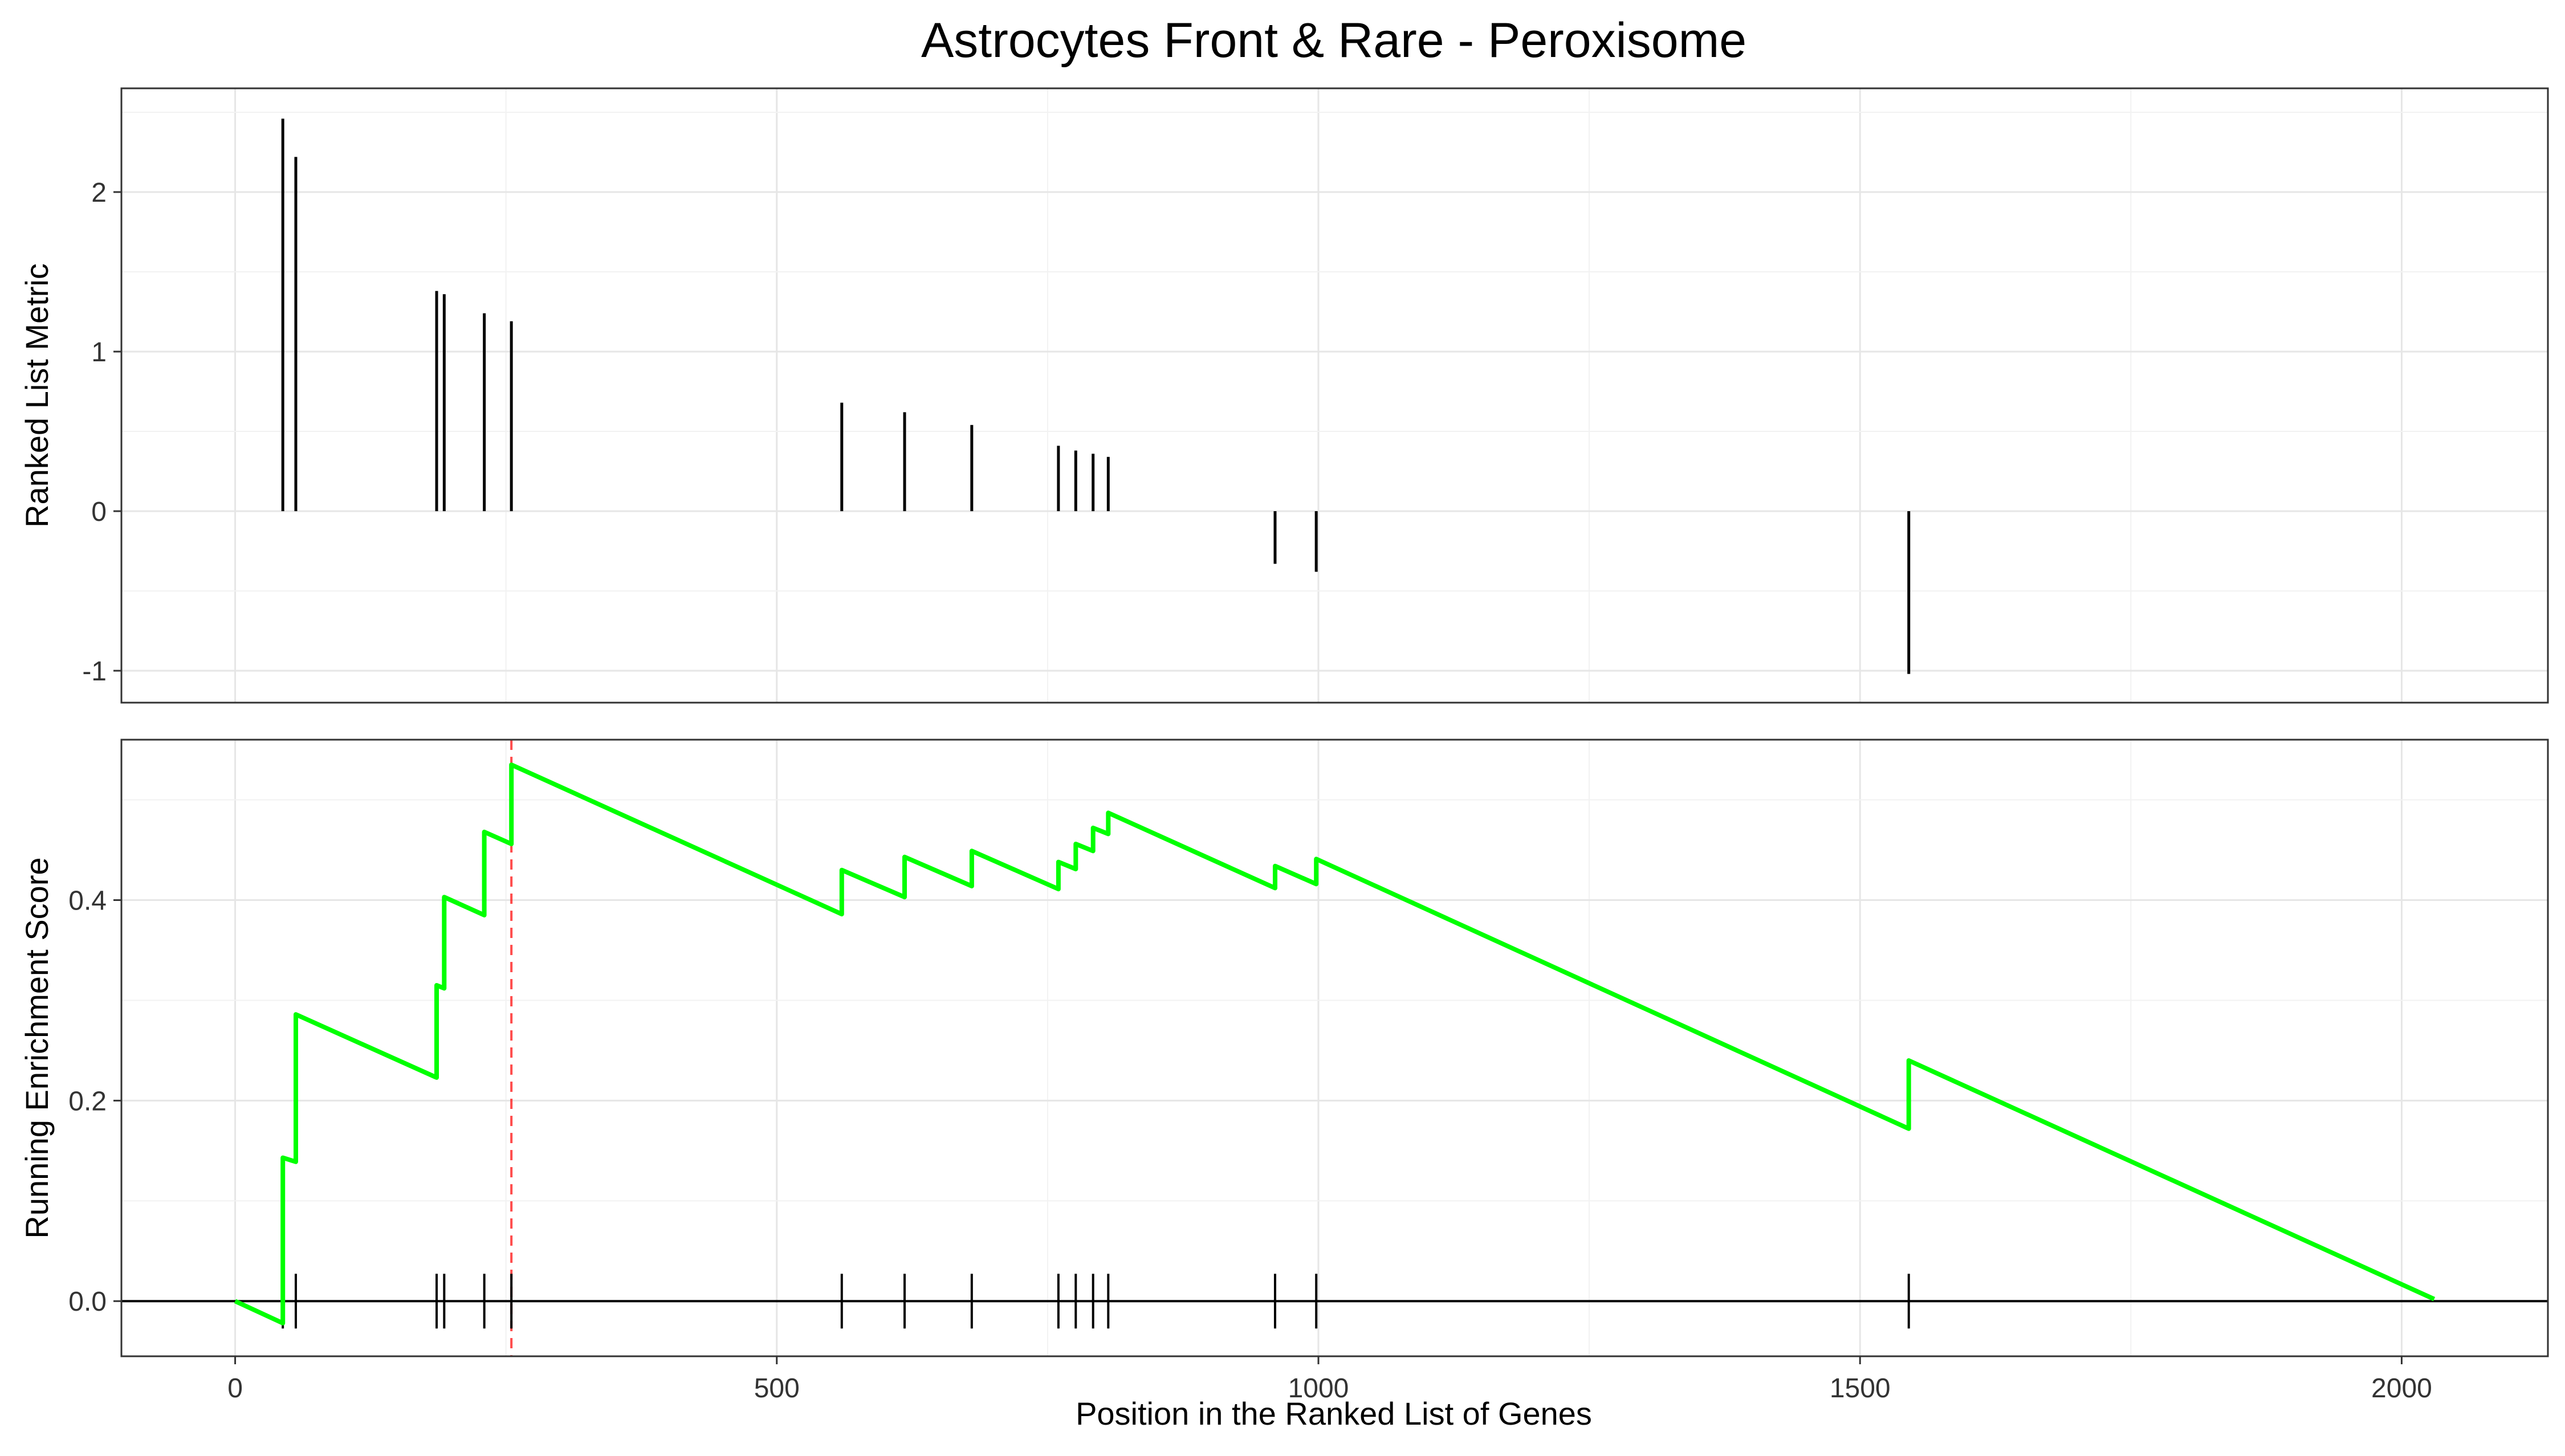 Image resolution: width=2565 pixels, height=1456 pixels. I want to click on x-axis: 0 500 1000 1500 2000, so click(1329, 1380).